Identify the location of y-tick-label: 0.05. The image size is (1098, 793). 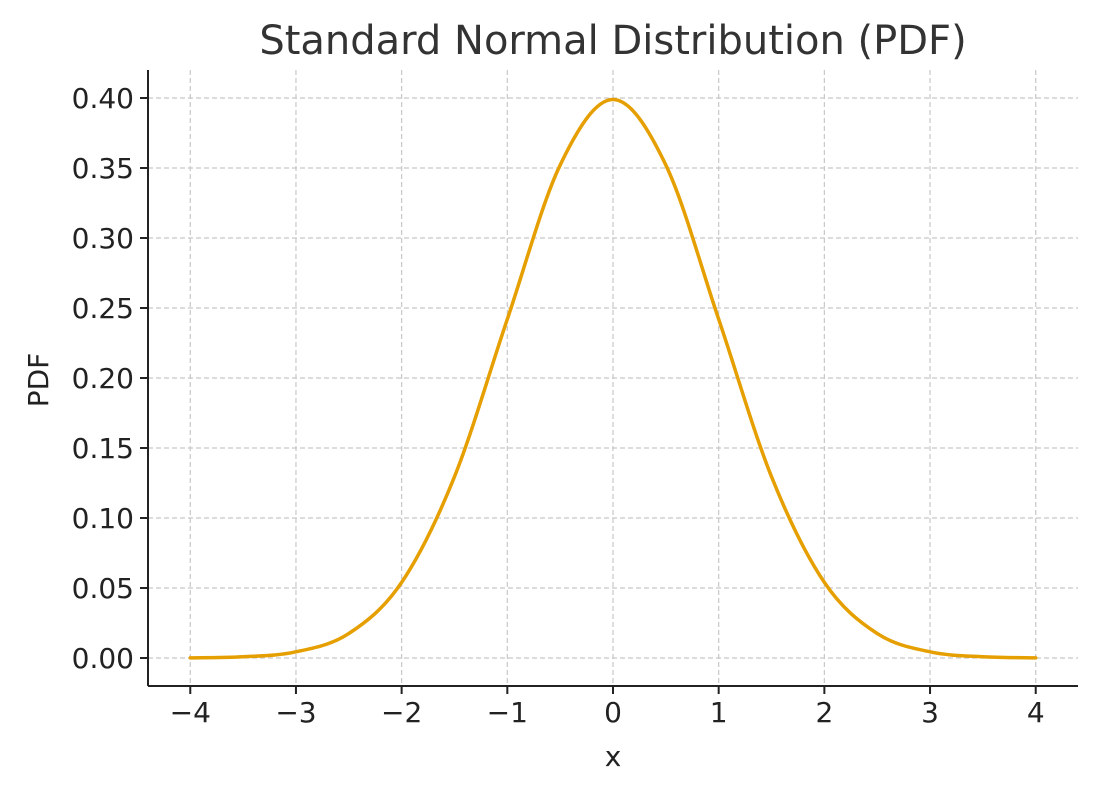
(103, 588).